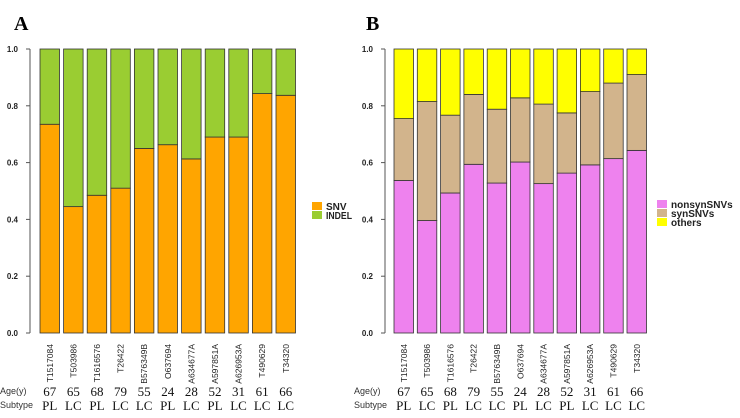  What do you see at coordinates (566, 391) in the screenshot?
I see `age-value: 52` at bounding box center [566, 391].